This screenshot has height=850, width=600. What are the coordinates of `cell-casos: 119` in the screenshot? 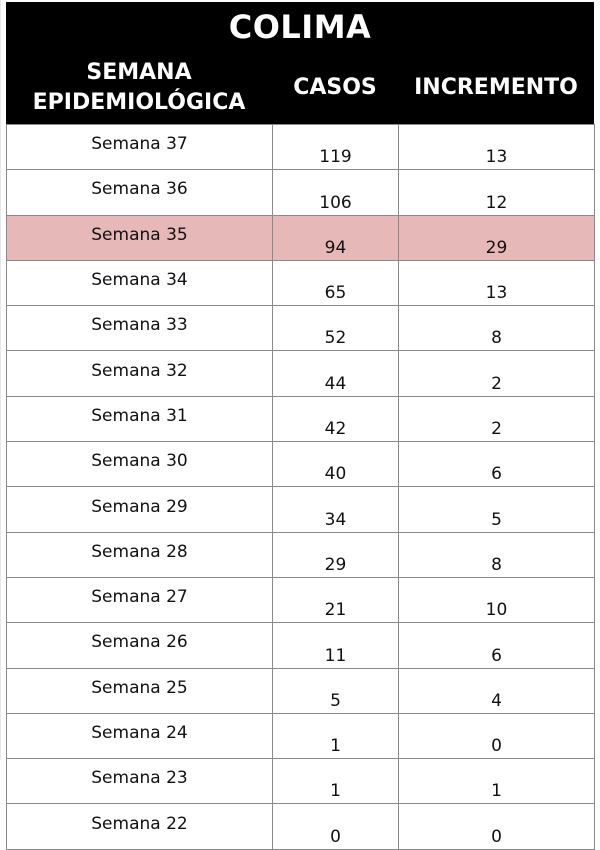 It's located at (335, 147).